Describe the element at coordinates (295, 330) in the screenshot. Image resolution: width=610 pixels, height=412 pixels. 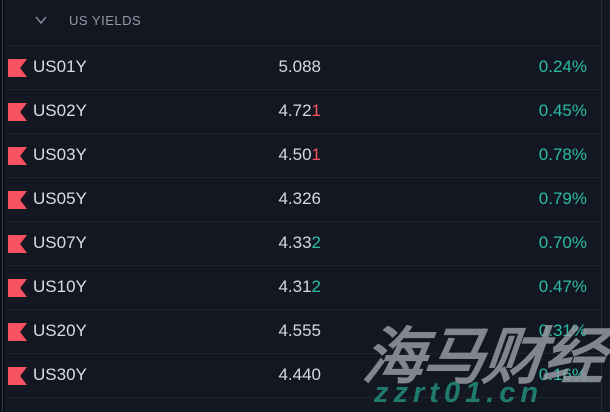
I see `value-main: 4.55` at that location.